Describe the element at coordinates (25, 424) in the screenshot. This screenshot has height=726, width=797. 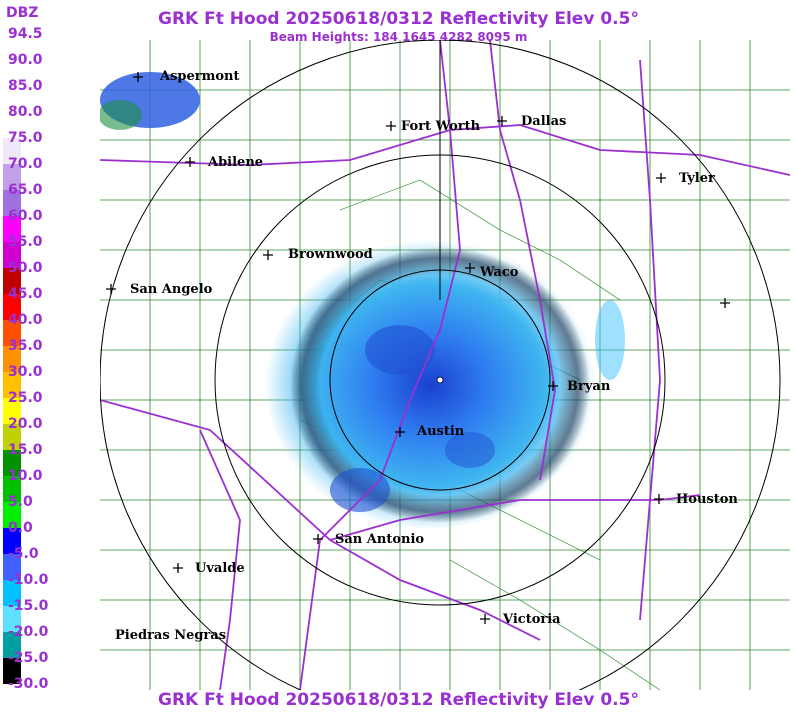
I see `legend-label: 20.0` at that location.